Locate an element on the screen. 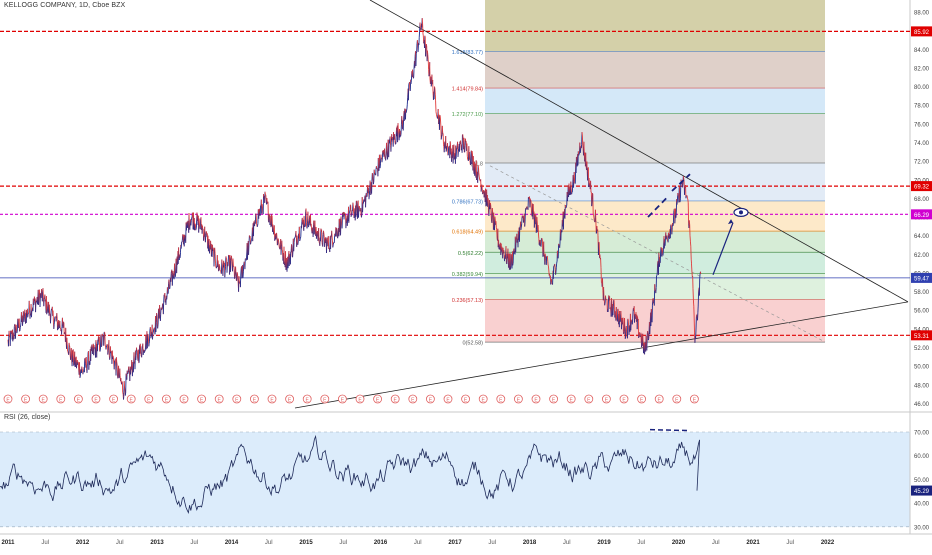  price-tick-label: 50.00 is located at coordinates (922, 368).